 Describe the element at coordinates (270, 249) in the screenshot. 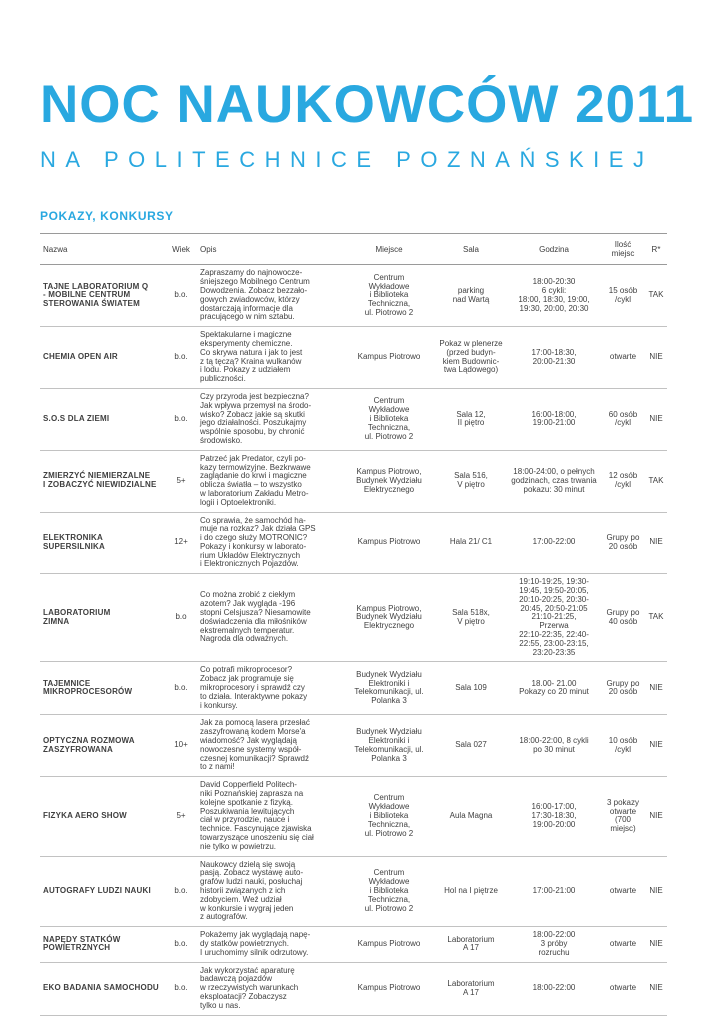

I see `column-header-opis: Opis` at that location.